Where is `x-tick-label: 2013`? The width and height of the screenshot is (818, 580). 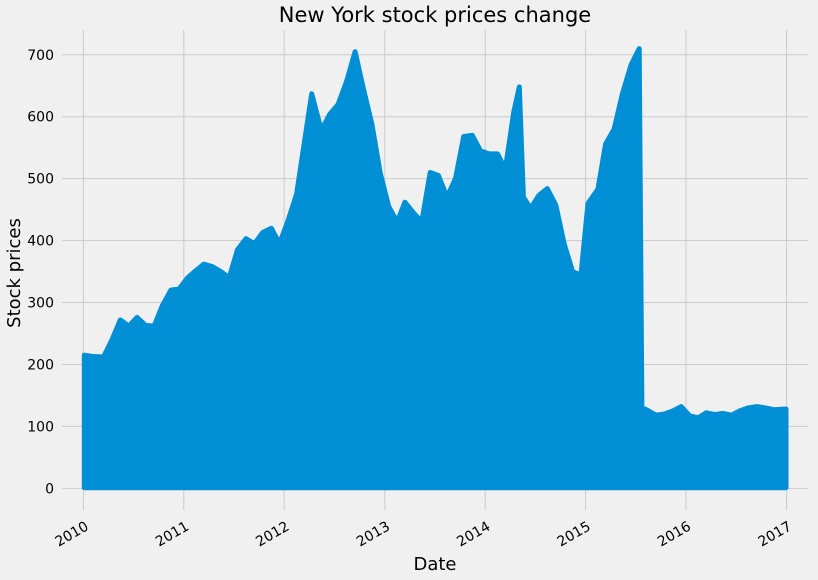
x-tick-label: 2013 is located at coordinates (373, 535).